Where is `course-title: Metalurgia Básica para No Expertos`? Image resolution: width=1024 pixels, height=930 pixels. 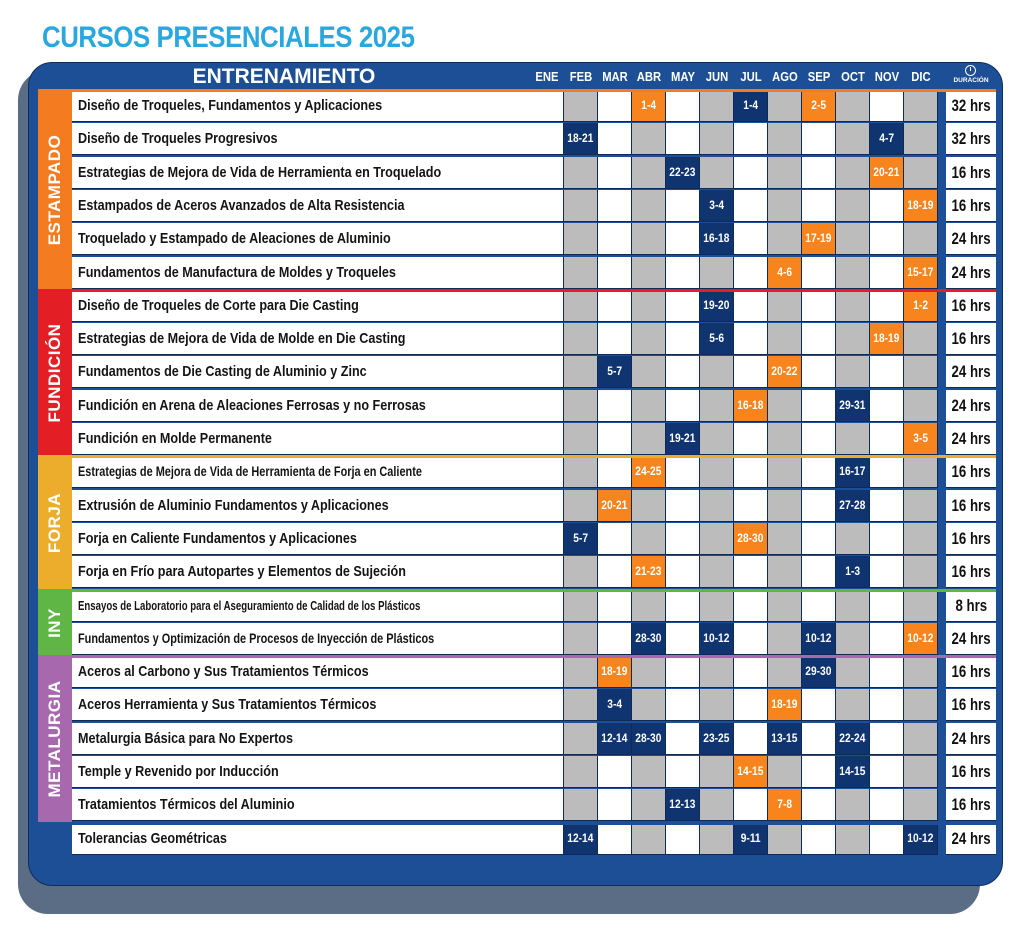
course-title: Metalurgia Básica para No Expertos is located at coordinates (185, 738).